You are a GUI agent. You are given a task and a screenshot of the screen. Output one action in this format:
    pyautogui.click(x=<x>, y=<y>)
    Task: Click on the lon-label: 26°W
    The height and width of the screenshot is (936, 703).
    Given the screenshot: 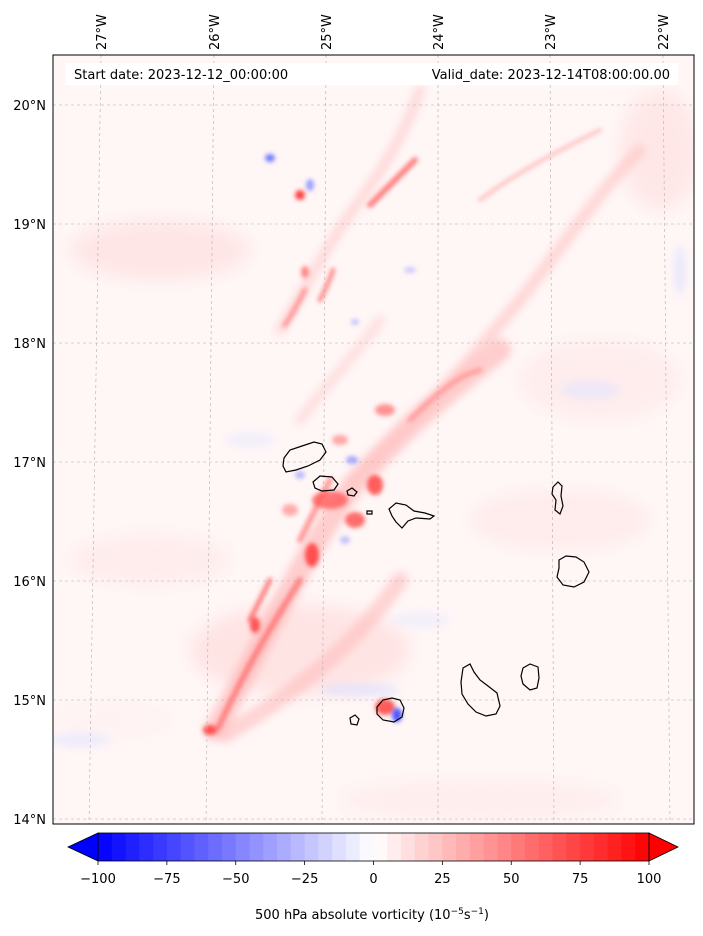 What is the action you would take?
    pyautogui.click(x=215, y=32)
    